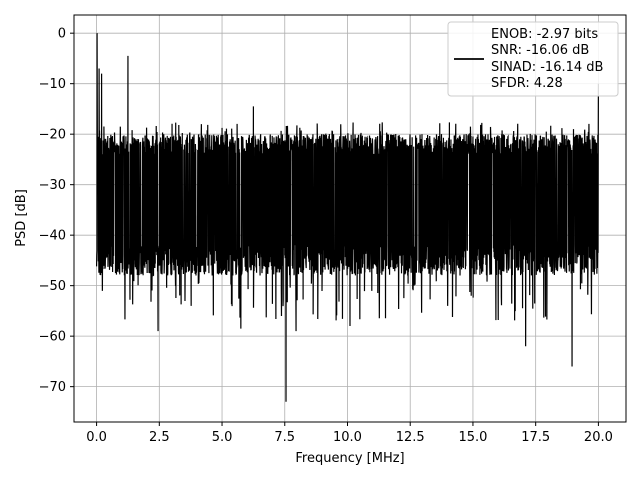  I want to click on x-tick-label: 17.5, so click(535, 437).